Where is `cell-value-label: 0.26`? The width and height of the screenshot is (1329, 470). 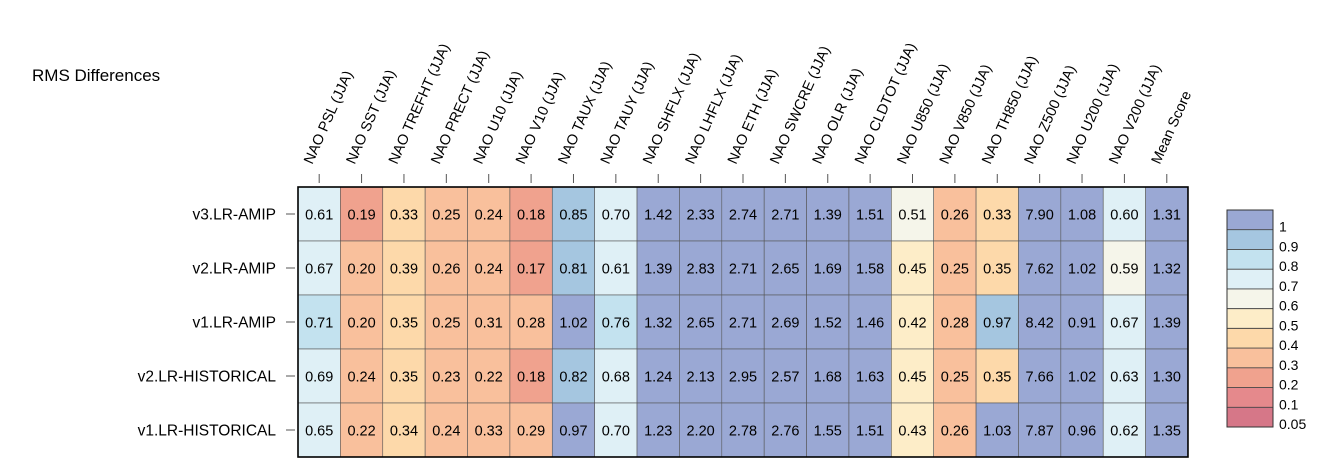 cell-value-label: 0.26 is located at coordinates (446, 270).